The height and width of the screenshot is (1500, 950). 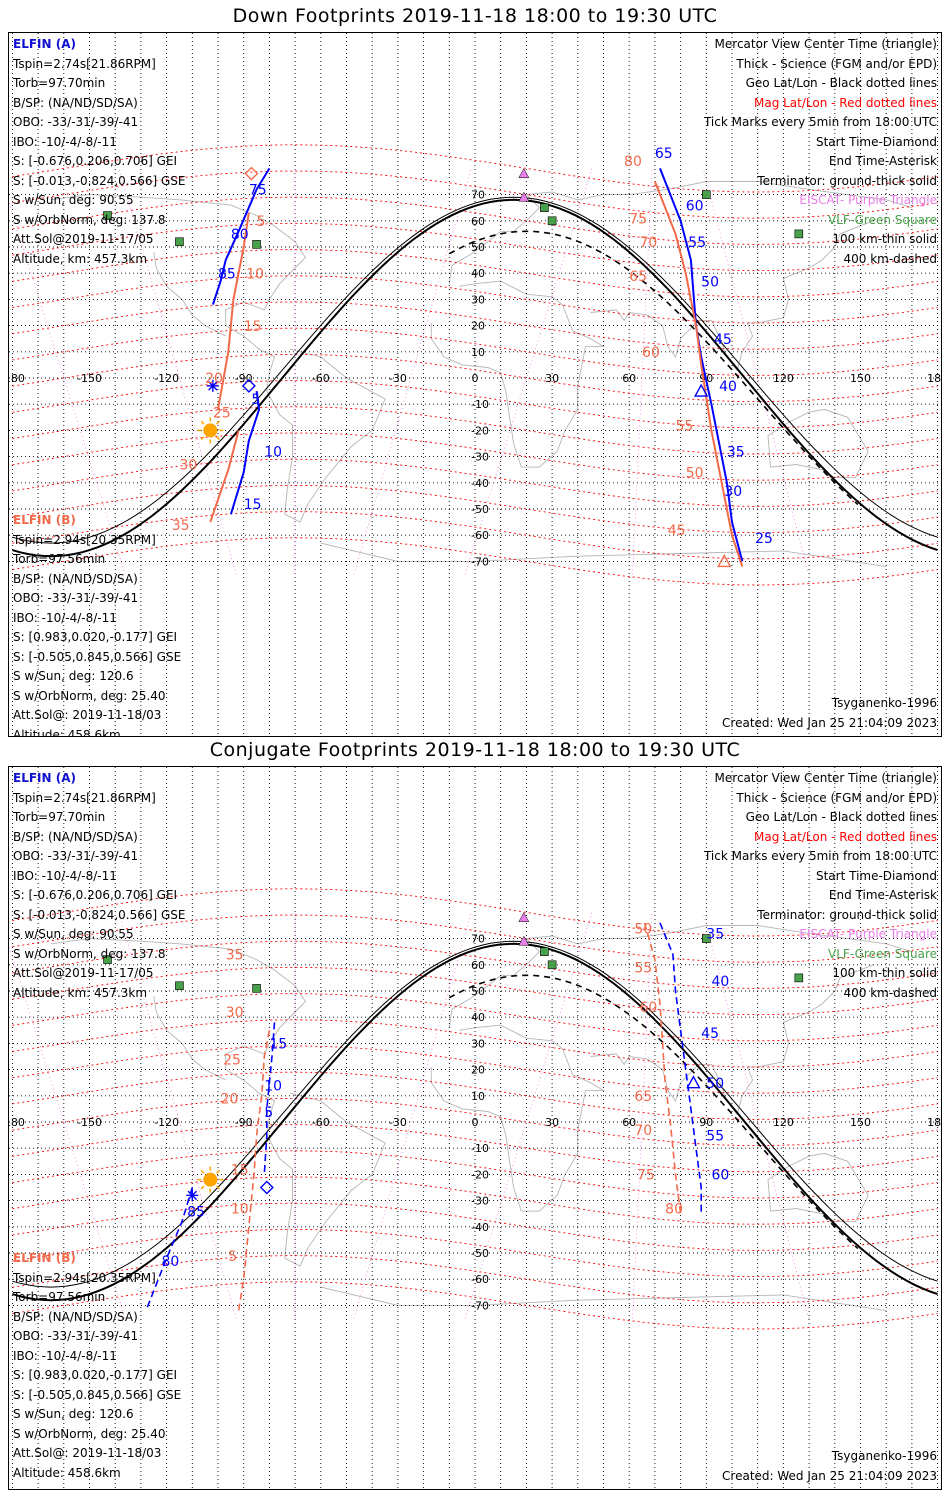 I want to click on probe-a-time-label: 80, so click(x=240, y=235).